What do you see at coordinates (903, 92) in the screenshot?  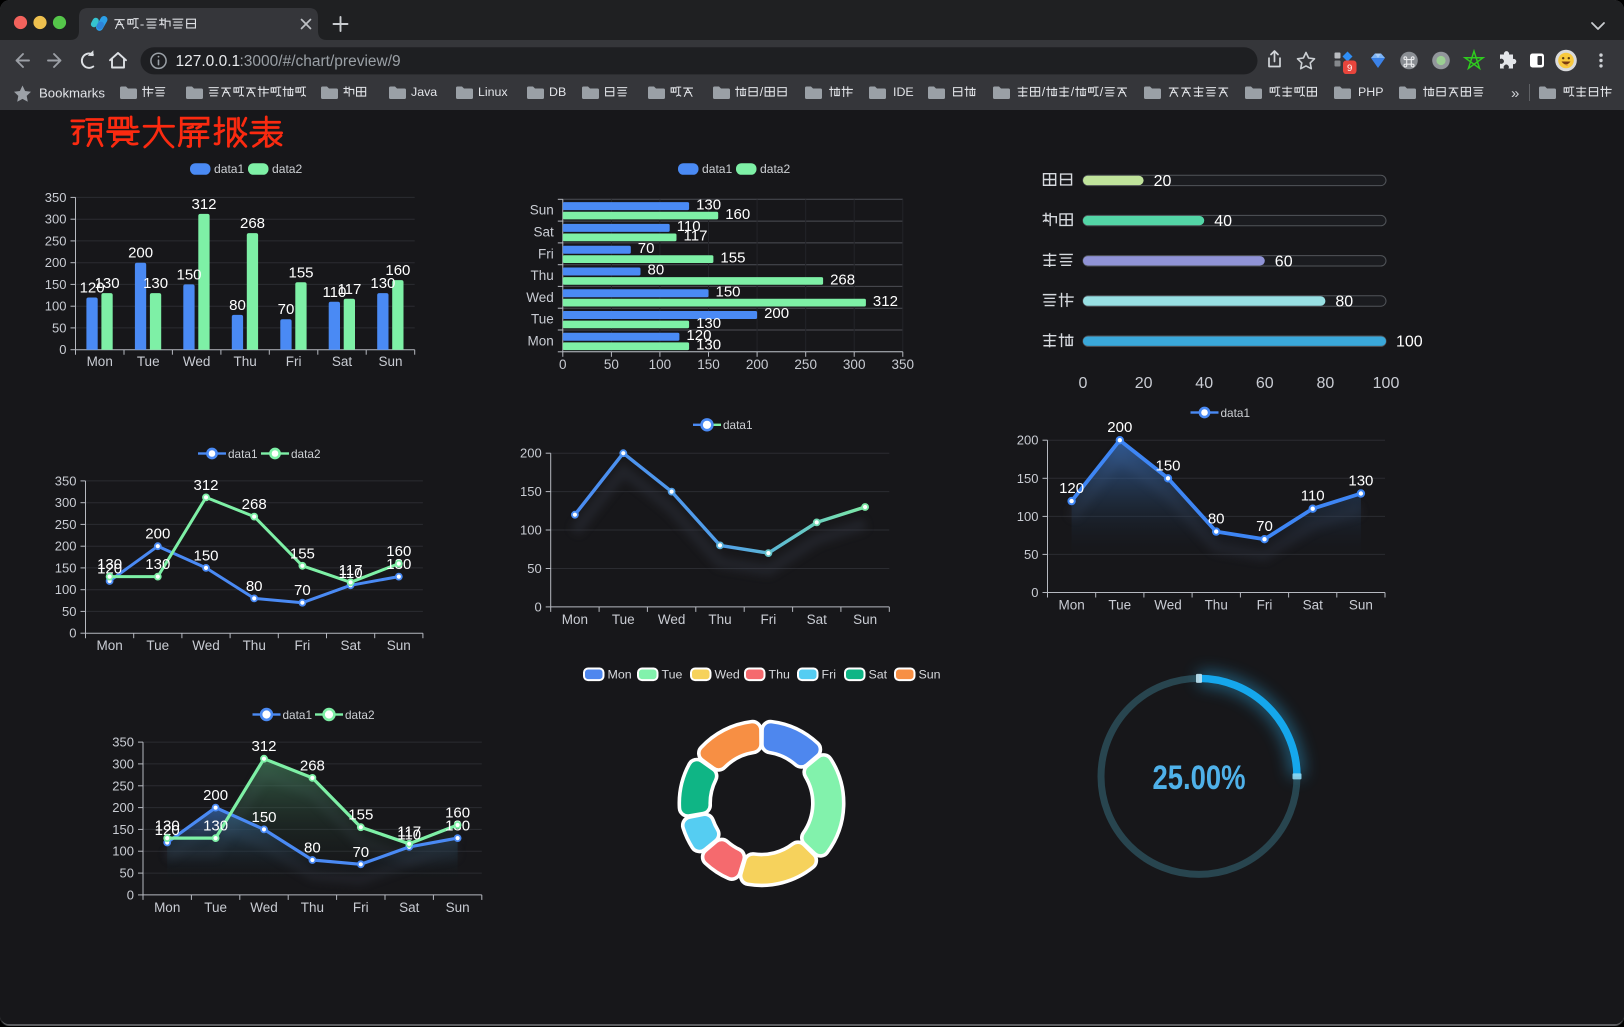 I see `svg-text: IDE` at bounding box center [903, 92].